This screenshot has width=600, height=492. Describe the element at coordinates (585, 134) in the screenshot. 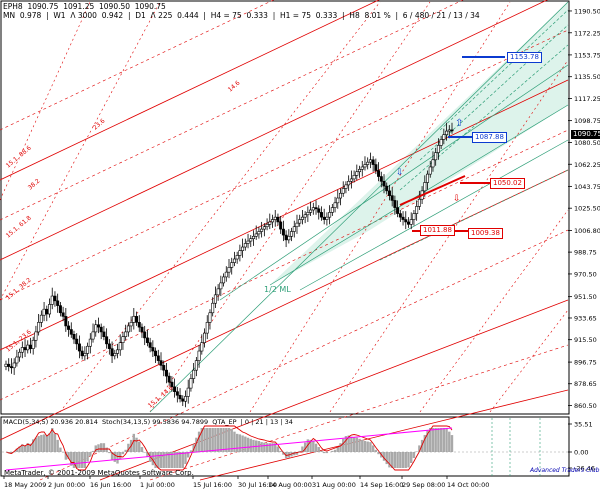

I see `current-price-label: 1090.75` at that location.